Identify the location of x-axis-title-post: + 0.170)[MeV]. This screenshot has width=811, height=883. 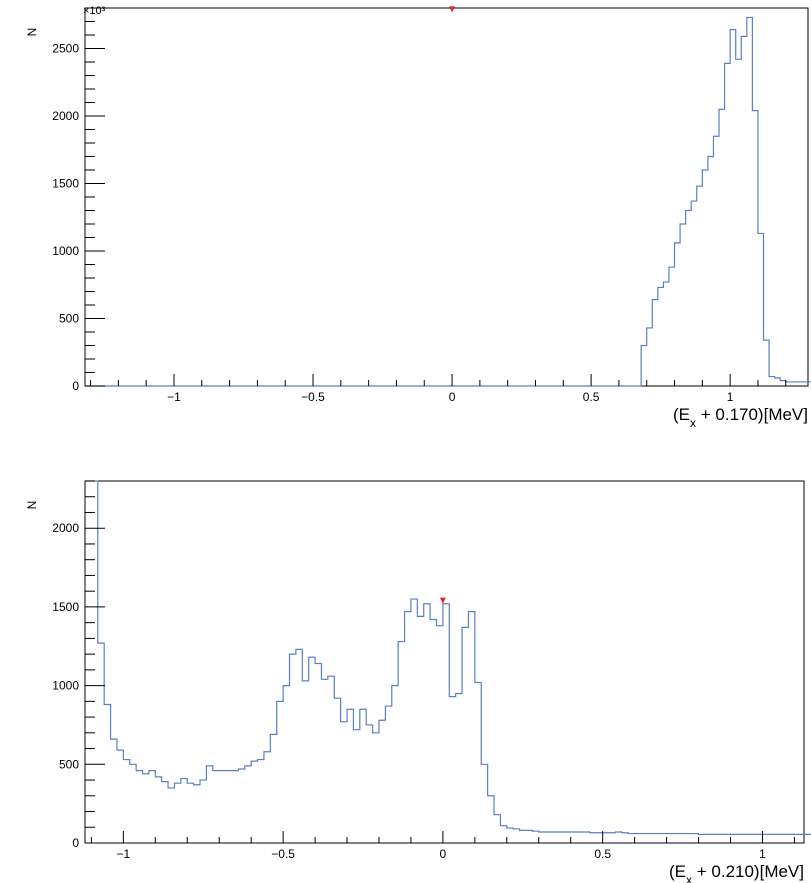
(752, 414).